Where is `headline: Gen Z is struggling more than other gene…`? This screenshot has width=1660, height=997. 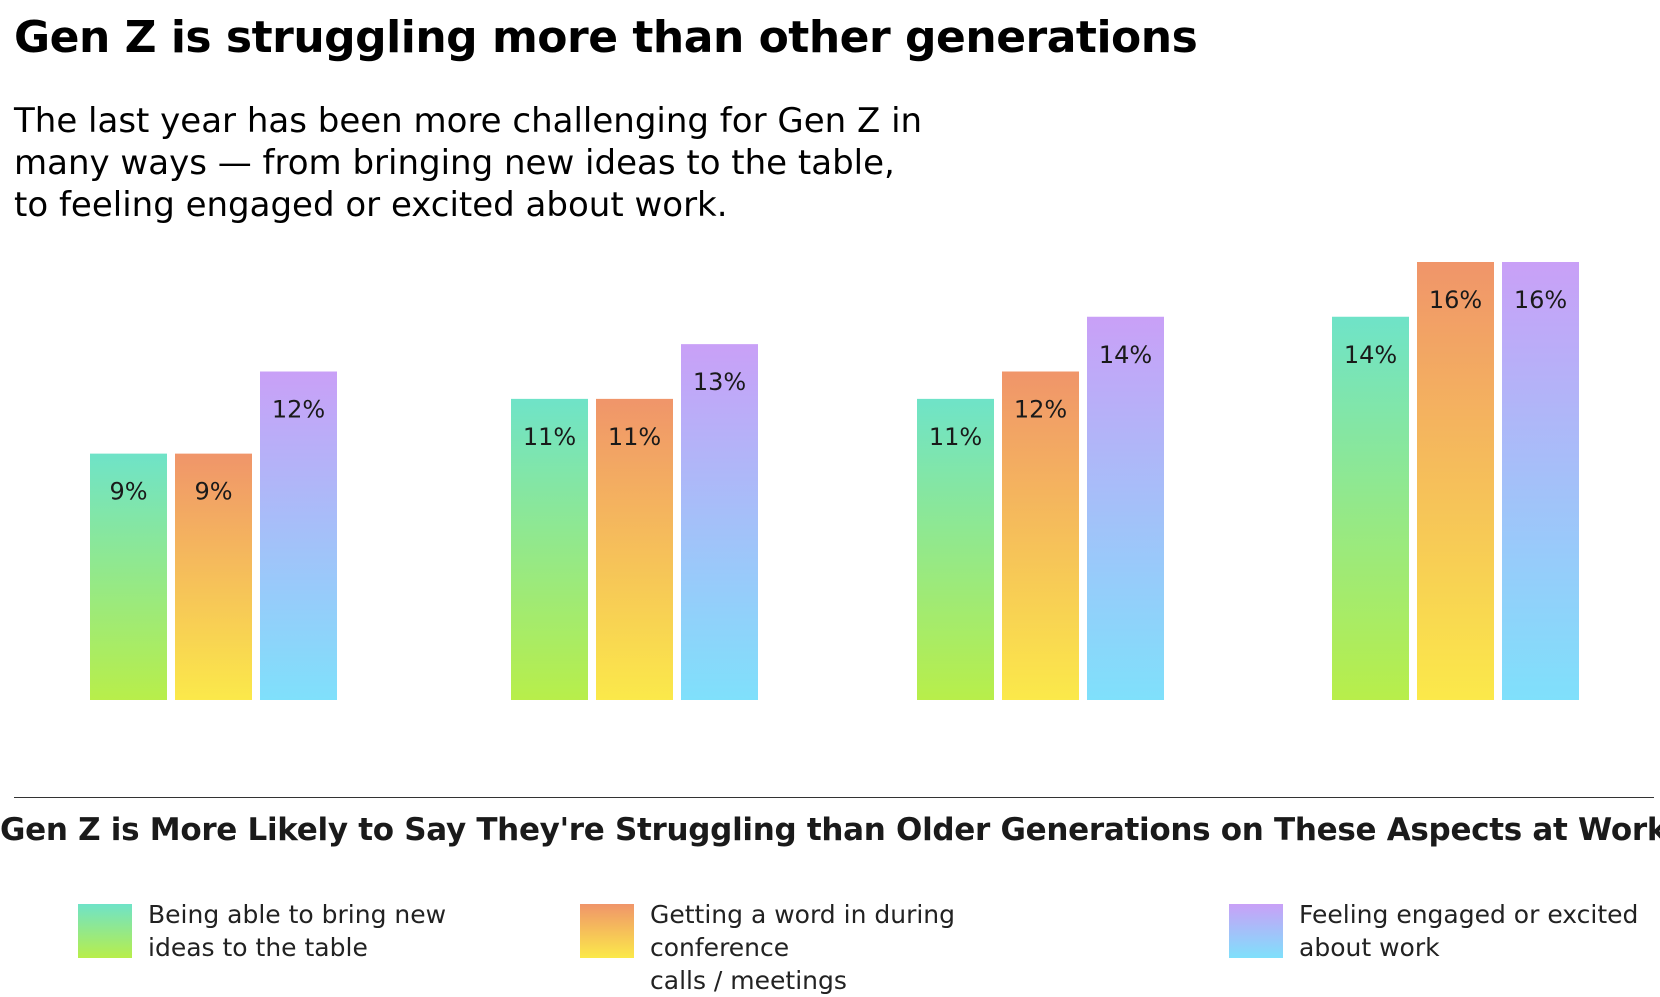 headline: Gen Z is struggling more than other gene… is located at coordinates (606, 37).